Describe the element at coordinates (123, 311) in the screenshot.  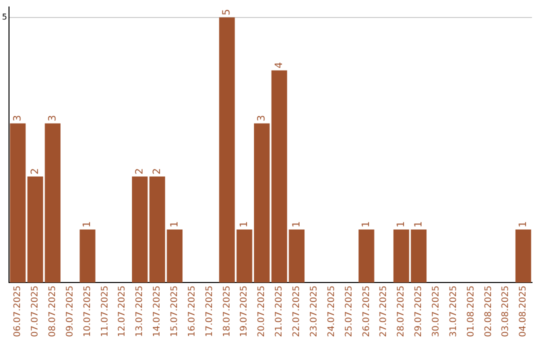
I see `x-tick-label: 12.07.2025` at that location.